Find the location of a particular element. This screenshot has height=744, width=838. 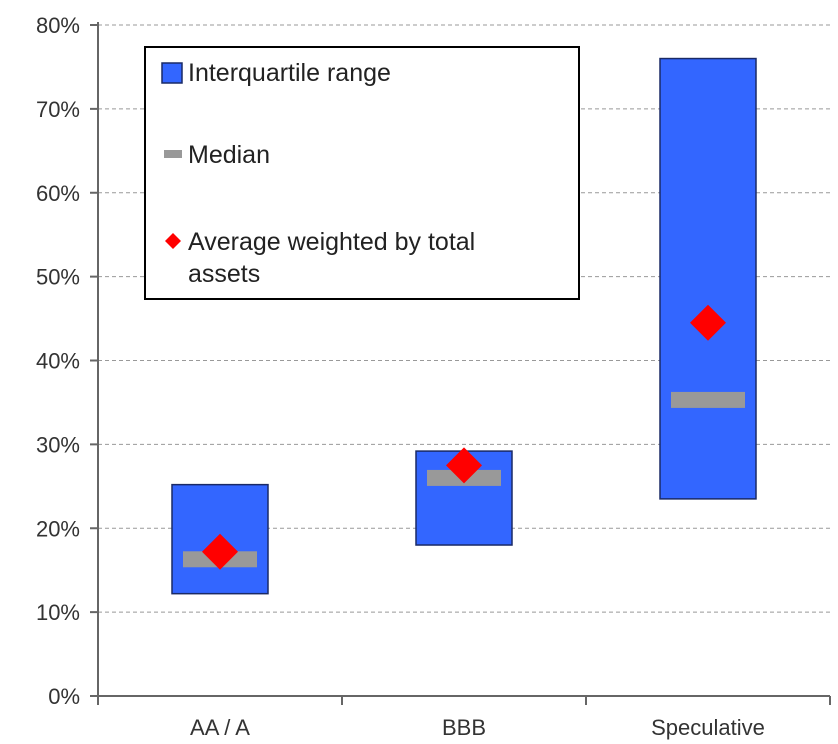

legend-label-range: Interquartile range is located at coordinates (289, 73).